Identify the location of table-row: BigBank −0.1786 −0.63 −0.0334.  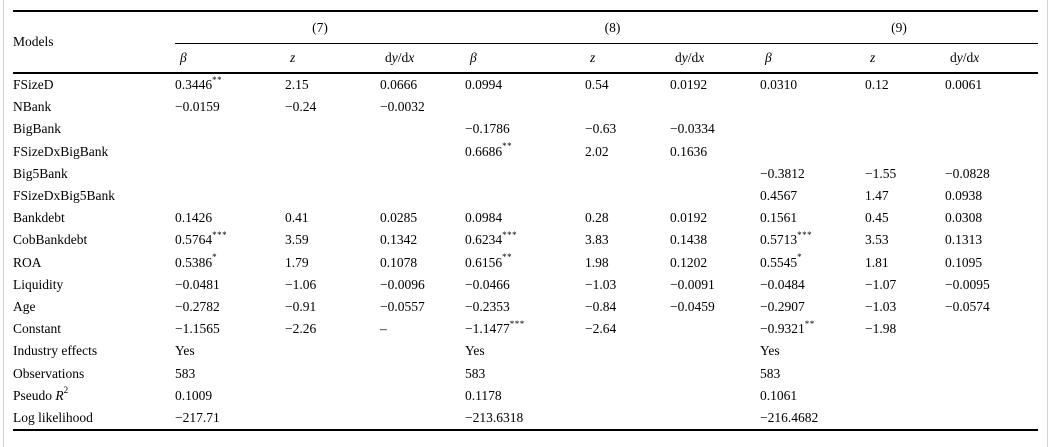
(525, 129).